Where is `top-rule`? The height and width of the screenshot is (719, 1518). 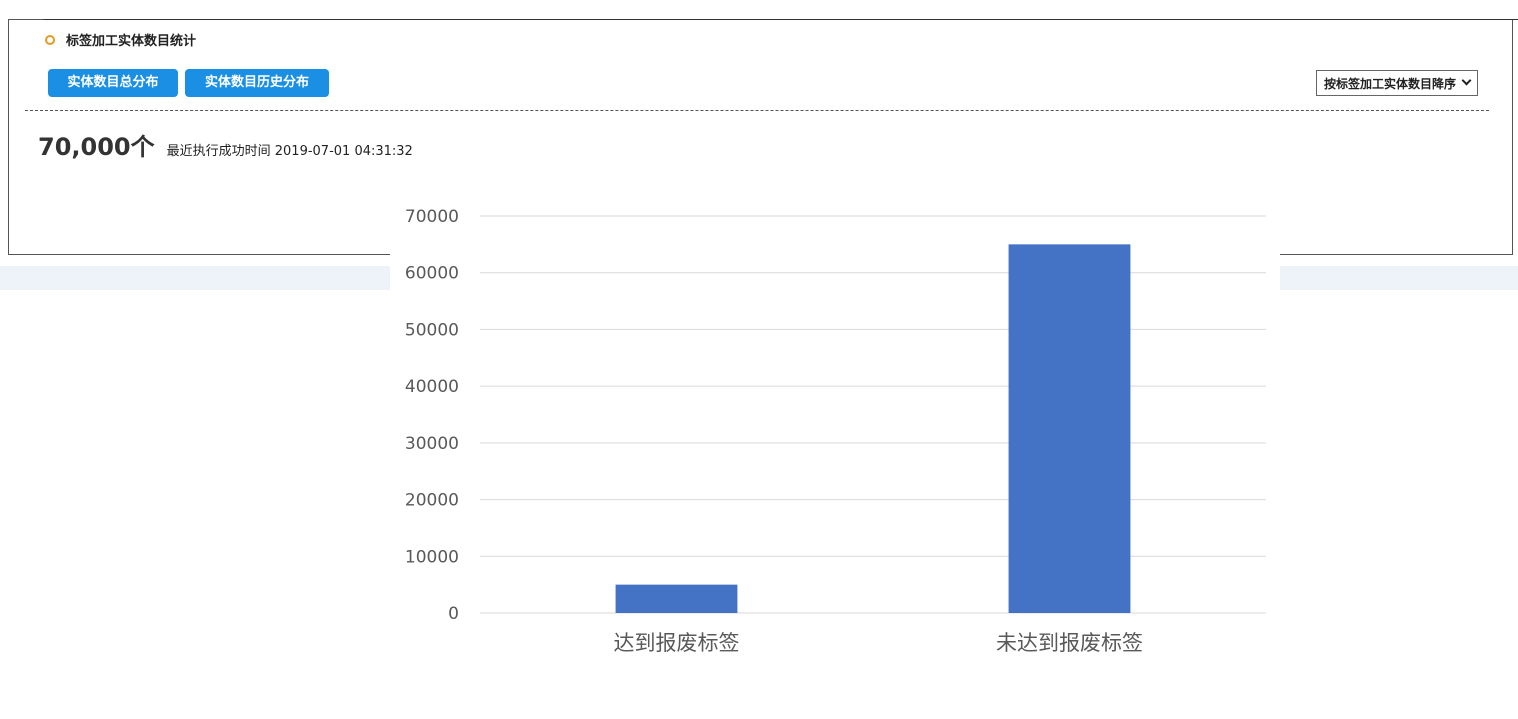
top-rule is located at coordinates (780, 19).